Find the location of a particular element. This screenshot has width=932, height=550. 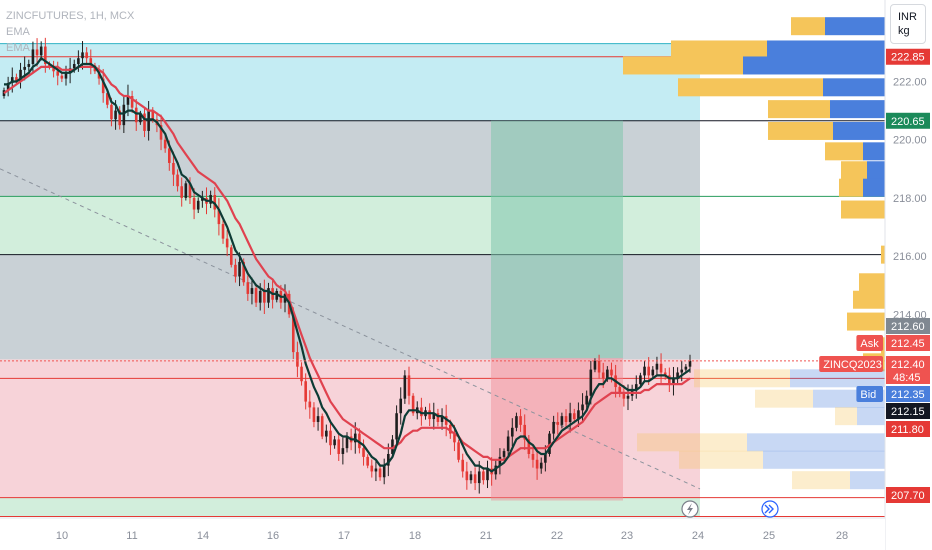

tag-label-8: 207.70 is located at coordinates (908, 496).